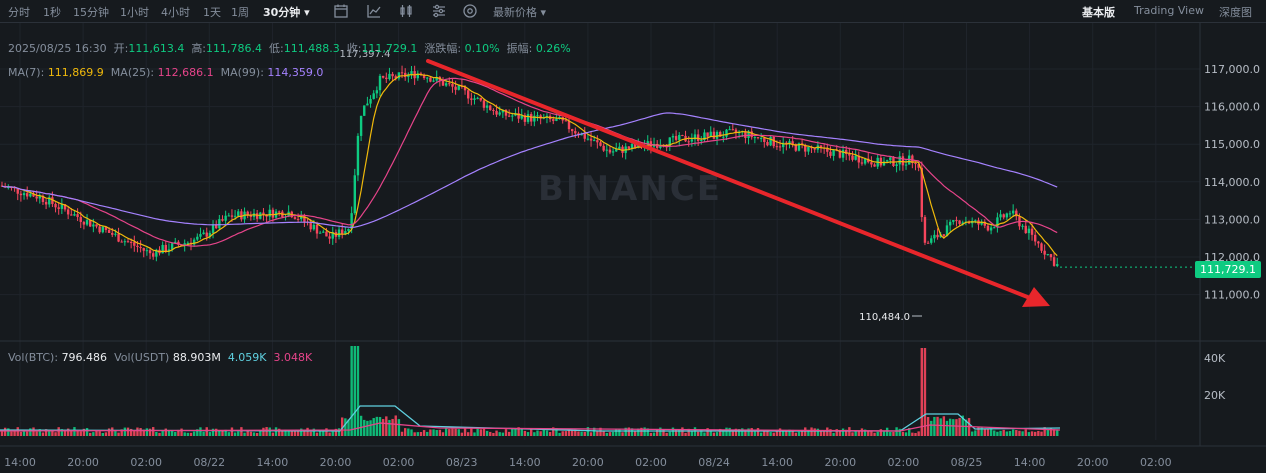 The height and width of the screenshot is (473, 1266). Describe the element at coordinates (1232, 69) in the screenshot. I see `price-axis-label: 117,000.0` at that location.